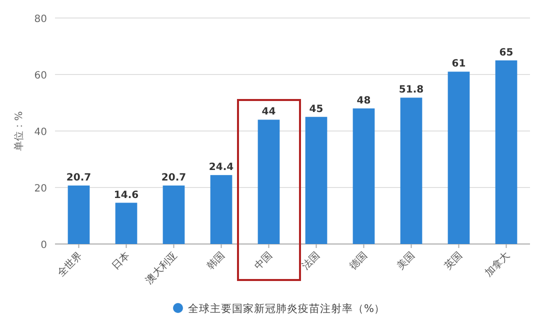  What do you see at coordinates (216, 261) in the screenshot?
I see `x-tick-label: 韩国` at bounding box center [216, 261].